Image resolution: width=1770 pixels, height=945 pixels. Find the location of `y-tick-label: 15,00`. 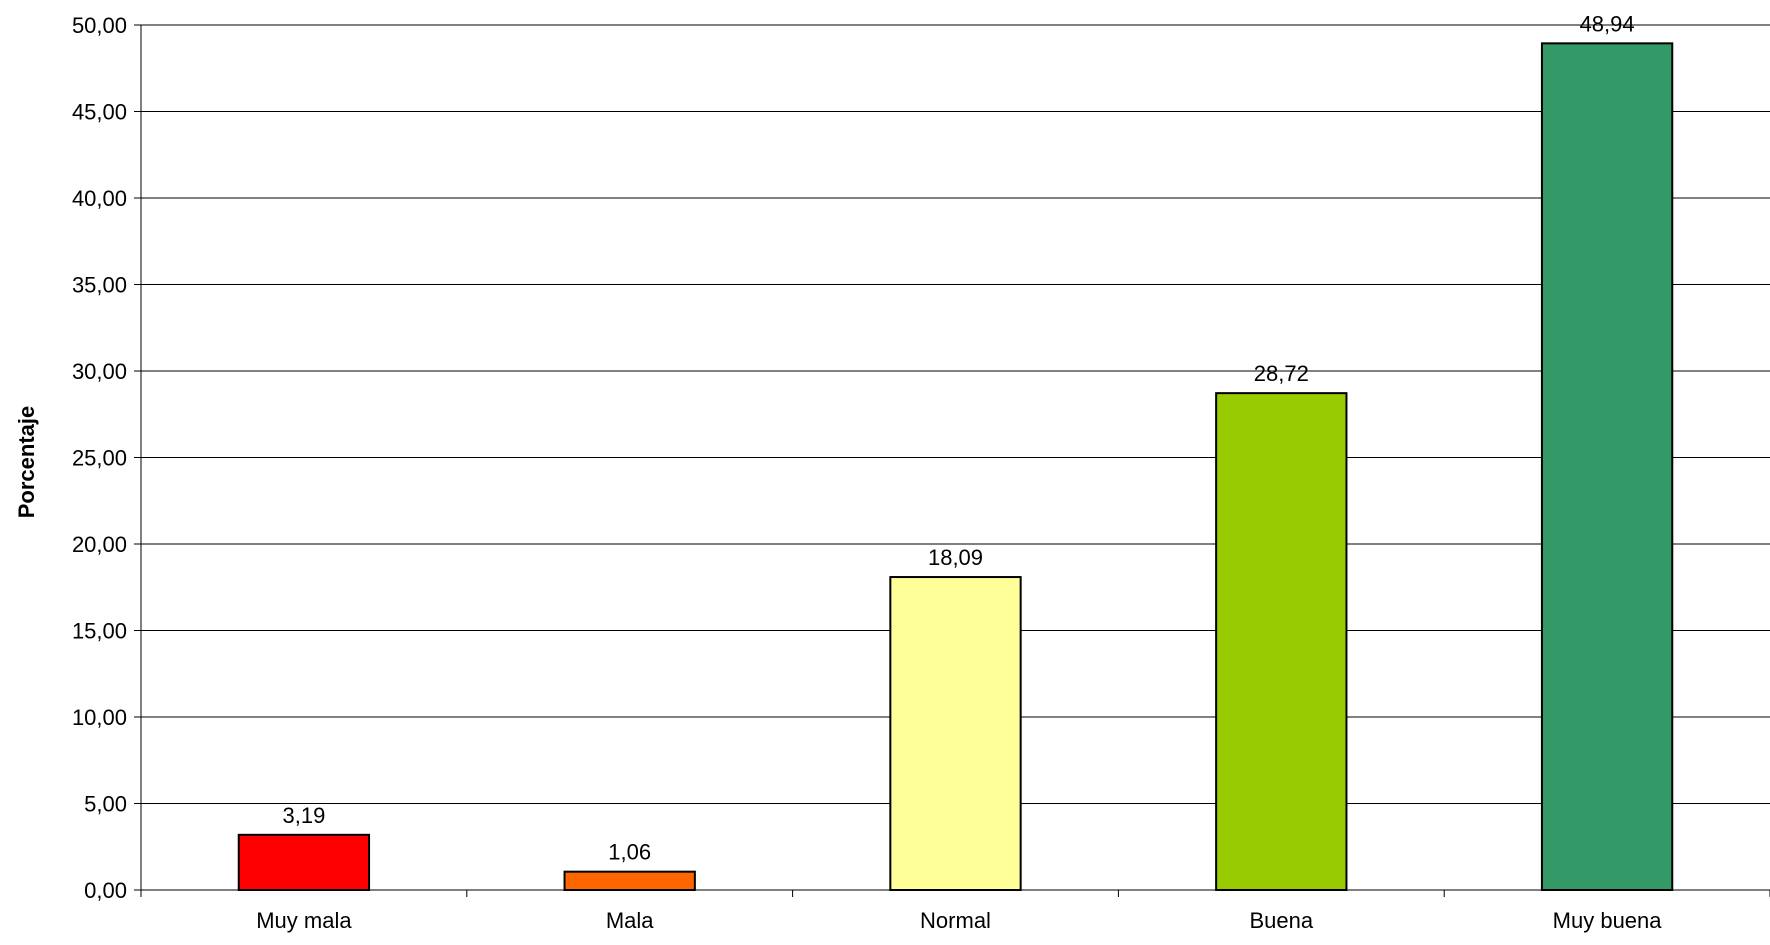

y-tick-label: 15,00 is located at coordinates (99, 631).